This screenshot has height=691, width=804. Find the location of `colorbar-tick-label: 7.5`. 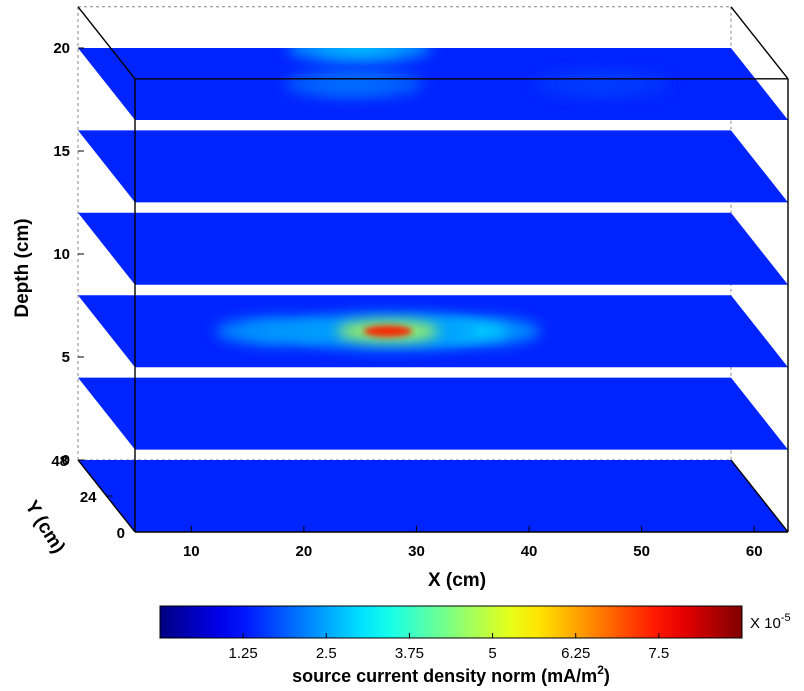

colorbar-tick-label: 7.5 is located at coordinates (658, 653).